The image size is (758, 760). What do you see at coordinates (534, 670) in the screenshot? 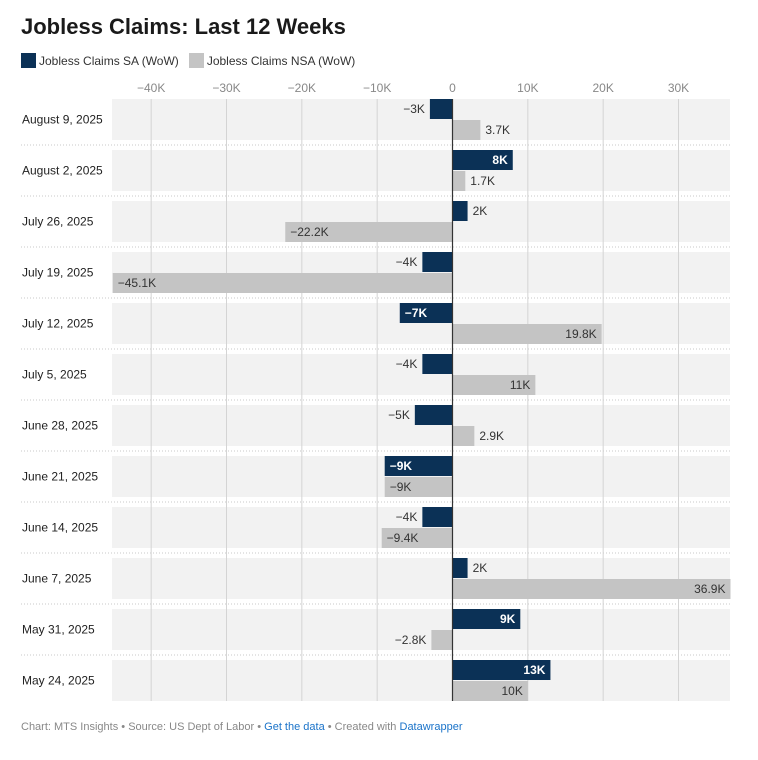
I see `data-label-sa: 13K` at bounding box center [534, 670].